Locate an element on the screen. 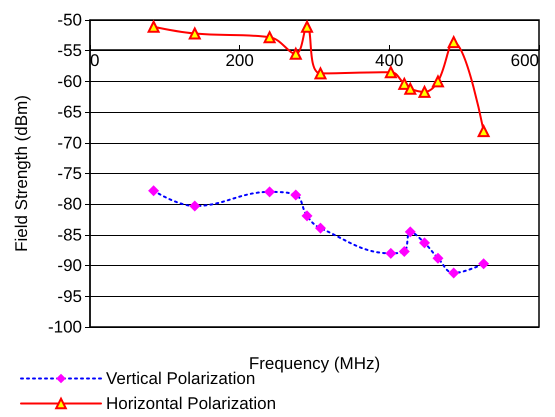 The image size is (555, 417). y-tick-label: -70 is located at coordinates (69, 142).